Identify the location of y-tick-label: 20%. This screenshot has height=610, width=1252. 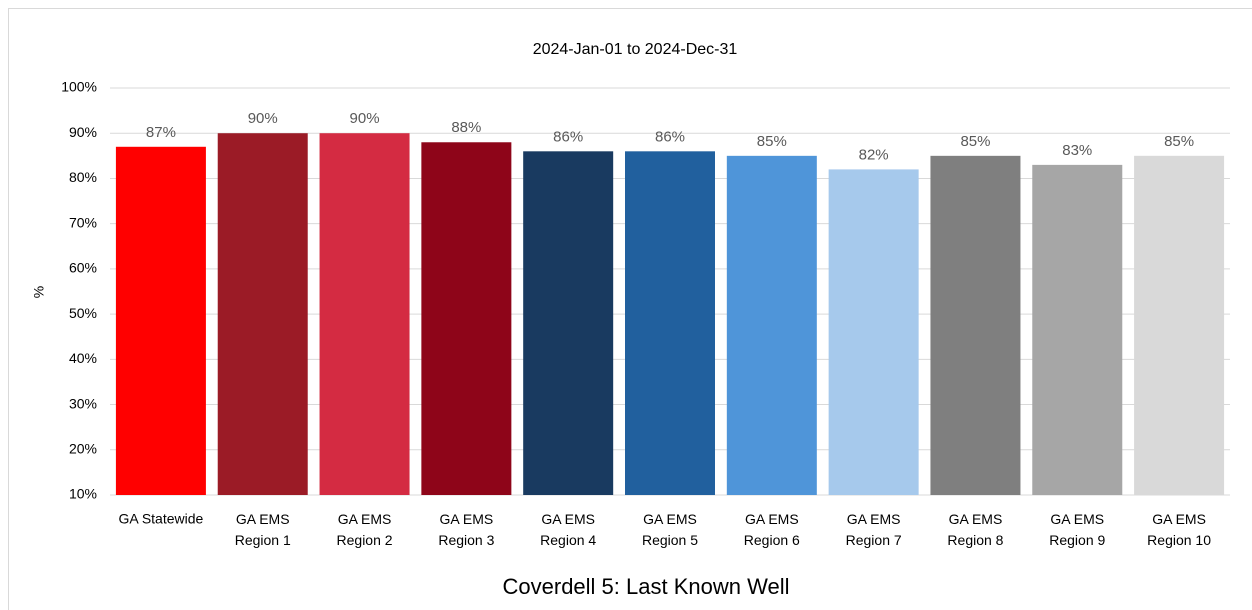
(83, 448).